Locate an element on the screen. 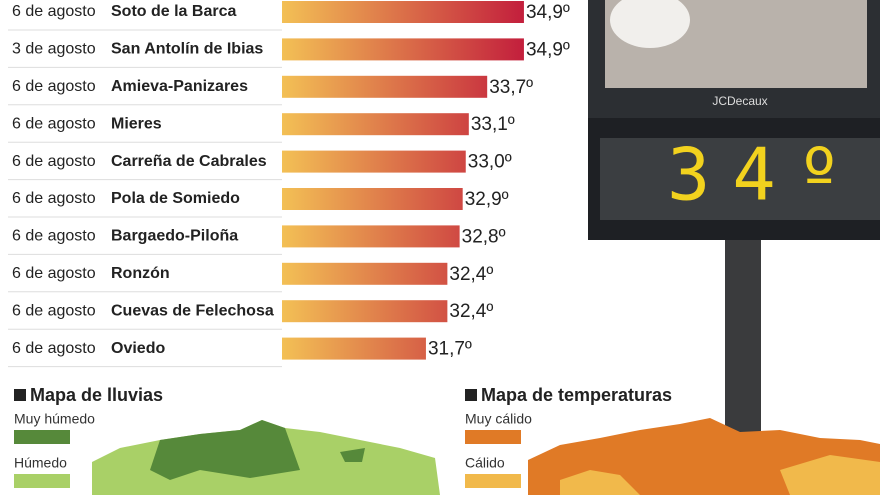  category-label: Amieva-Panizares is located at coordinates (179, 86).